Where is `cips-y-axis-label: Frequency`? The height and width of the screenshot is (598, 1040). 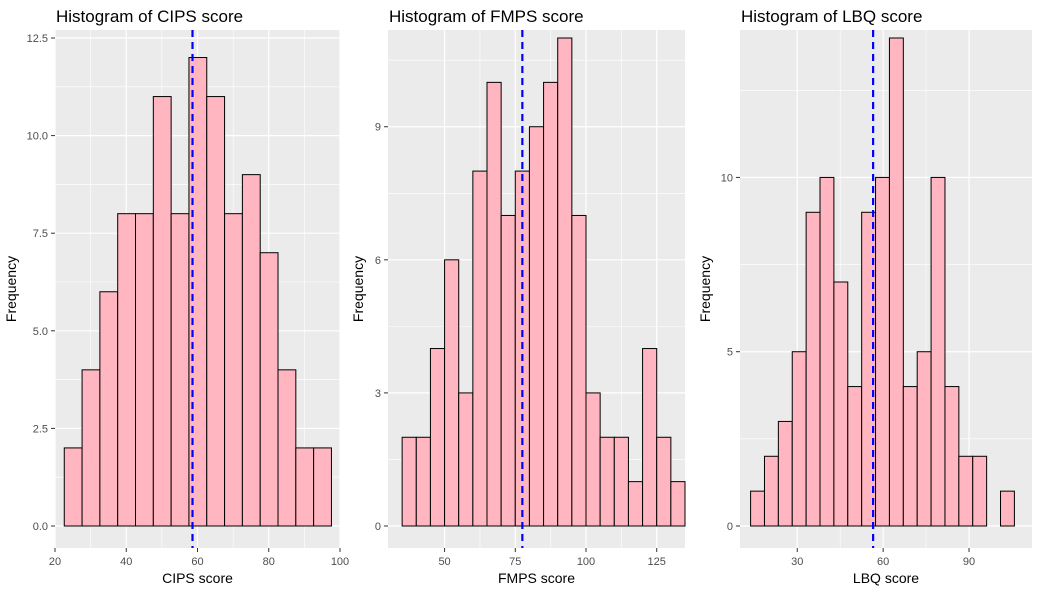 cips-y-axis-label: Frequency is located at coordinates (11, 289).